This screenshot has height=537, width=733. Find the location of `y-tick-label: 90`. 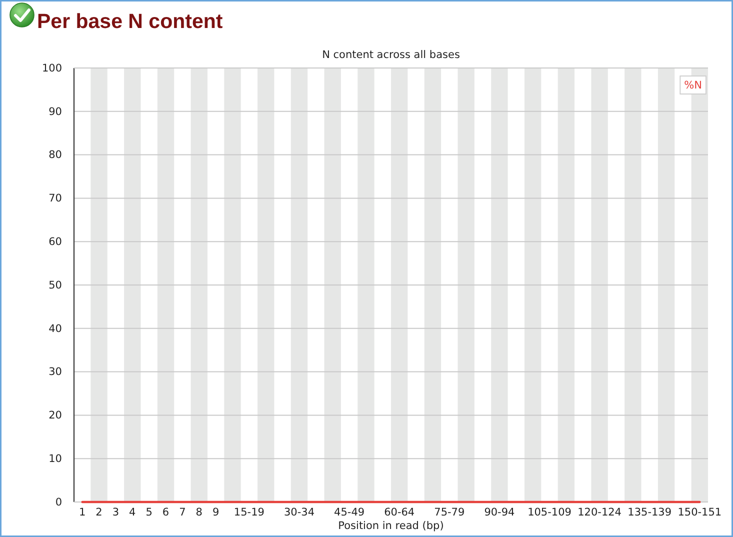

y-tick-label: 90 is located at coordinates (55, 112).